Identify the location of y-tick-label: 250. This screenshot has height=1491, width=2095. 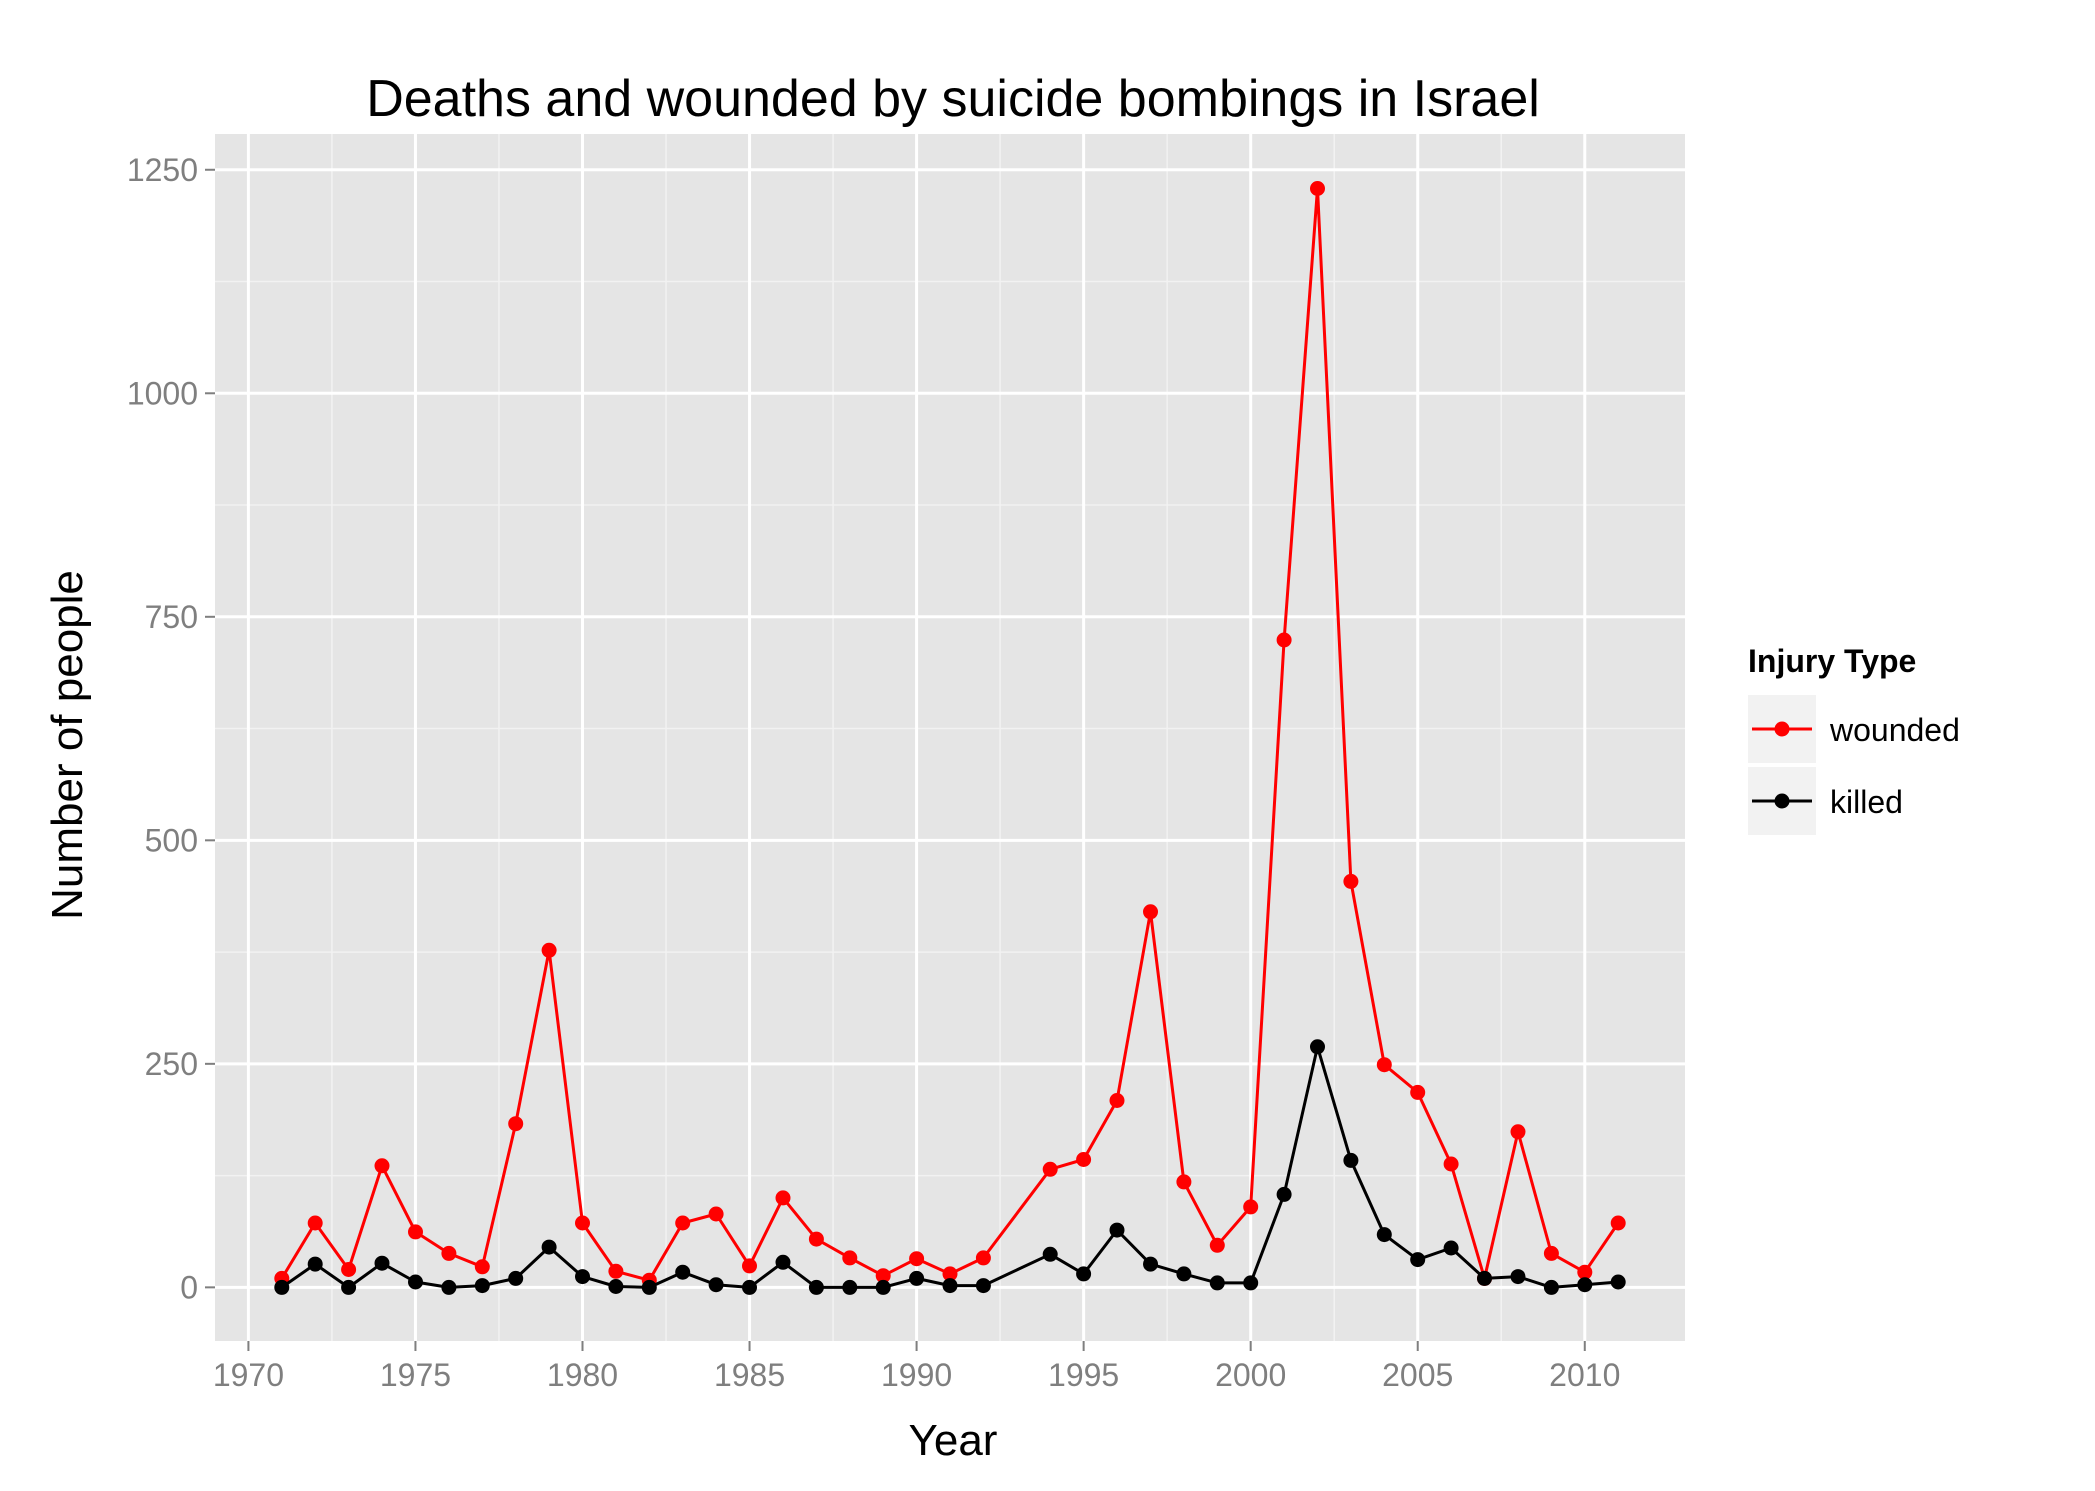
(171, 1064).